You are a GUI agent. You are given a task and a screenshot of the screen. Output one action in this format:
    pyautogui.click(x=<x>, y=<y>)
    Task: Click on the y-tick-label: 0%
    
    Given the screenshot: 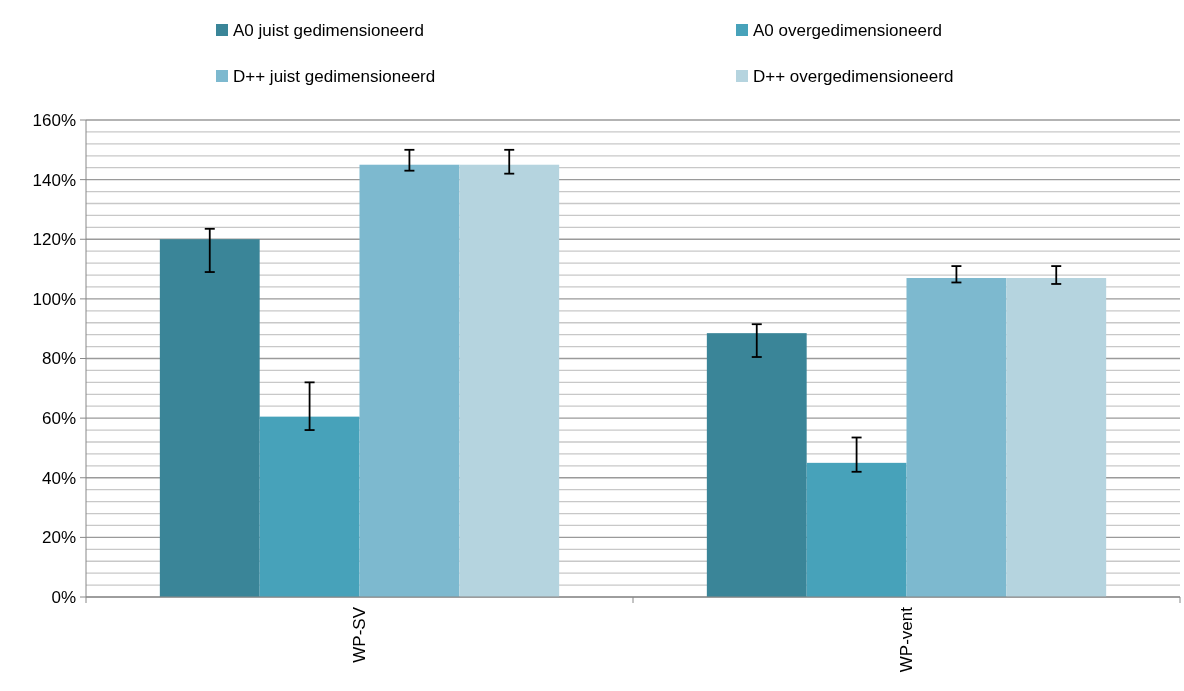 What is the action you would take?
    pyautogui.click(x=63, y=597)
    